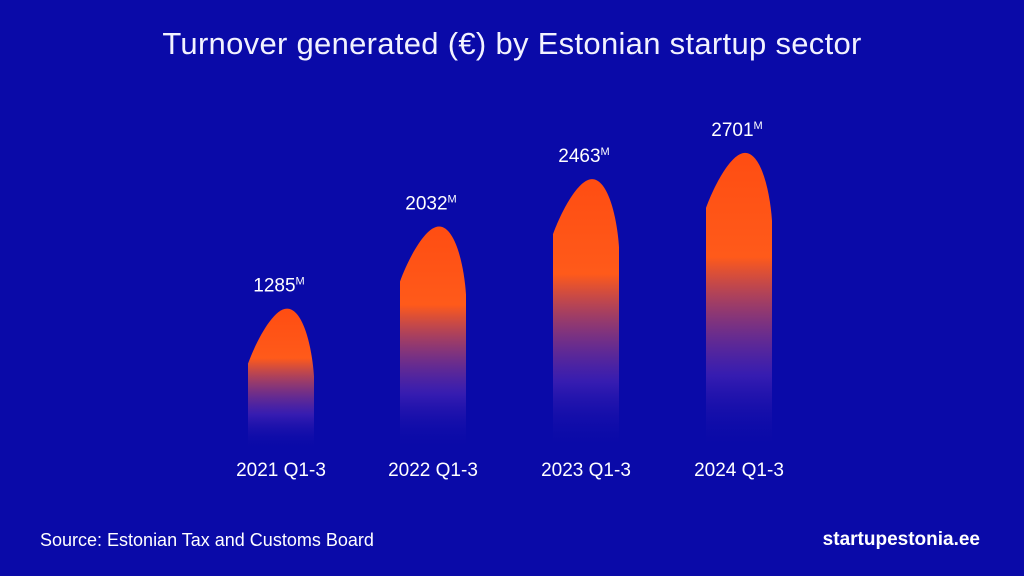  What do you see at coordinates (736, 130) in the screenshot?
I see `value-label: 2701M` at bounding box center [736, 130].